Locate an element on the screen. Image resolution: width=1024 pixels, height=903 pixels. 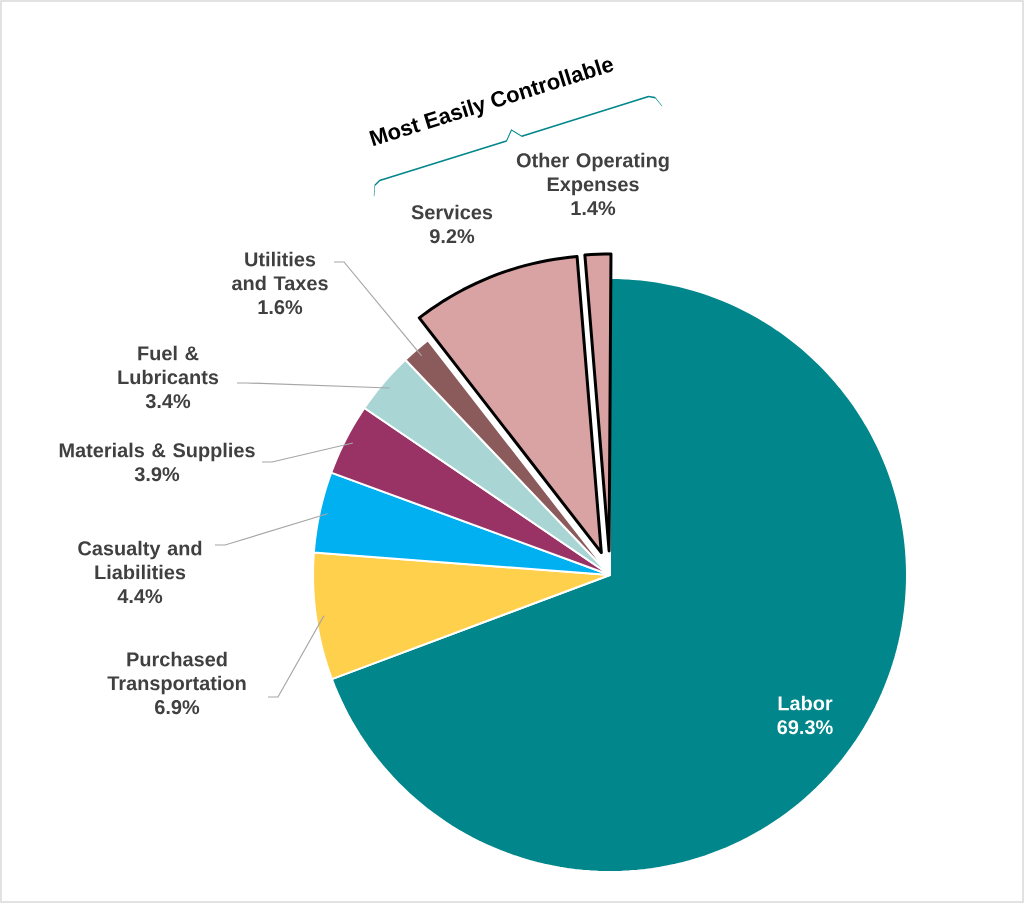
slice-label: Fuel & Lubricants is located at coordinates (168, 365).